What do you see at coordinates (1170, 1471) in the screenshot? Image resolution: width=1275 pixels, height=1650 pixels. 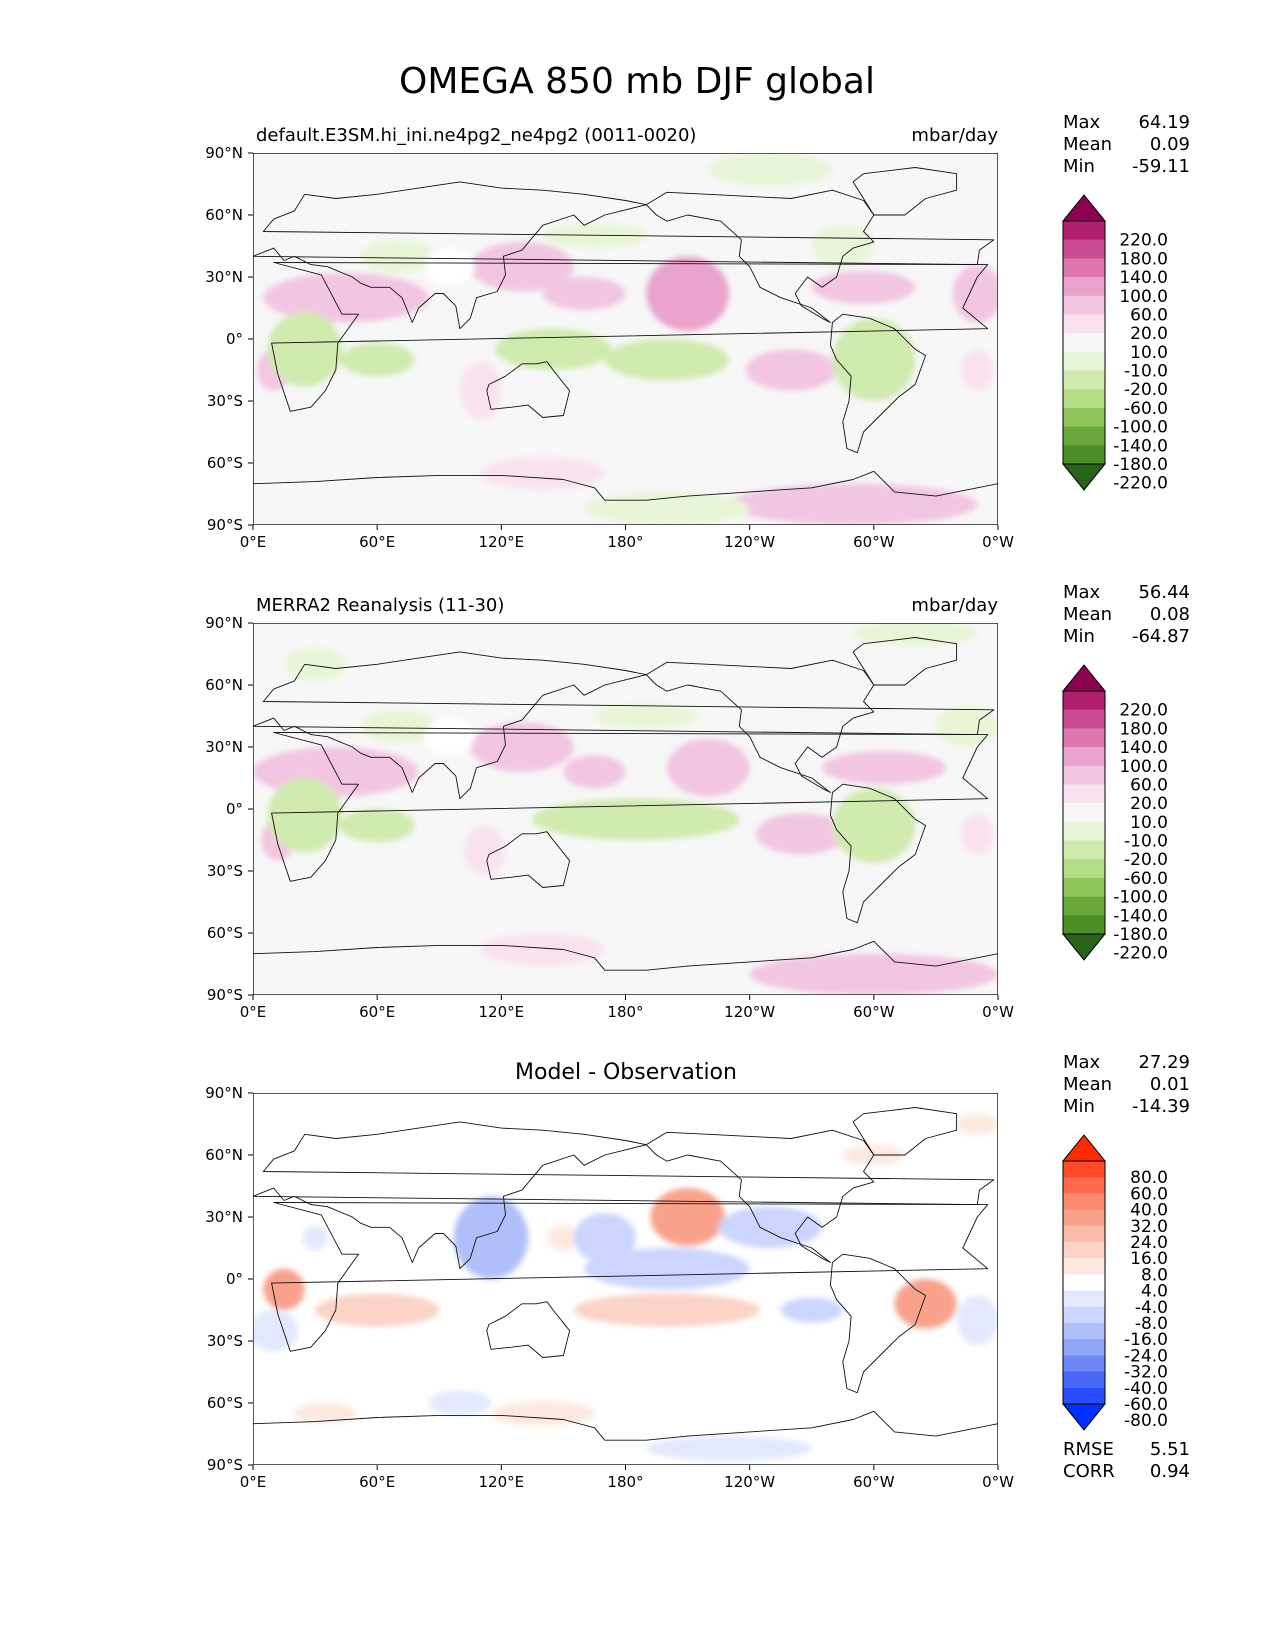 I see `stat-value-corr: 0.94` at bounding box center [1170, 1471].